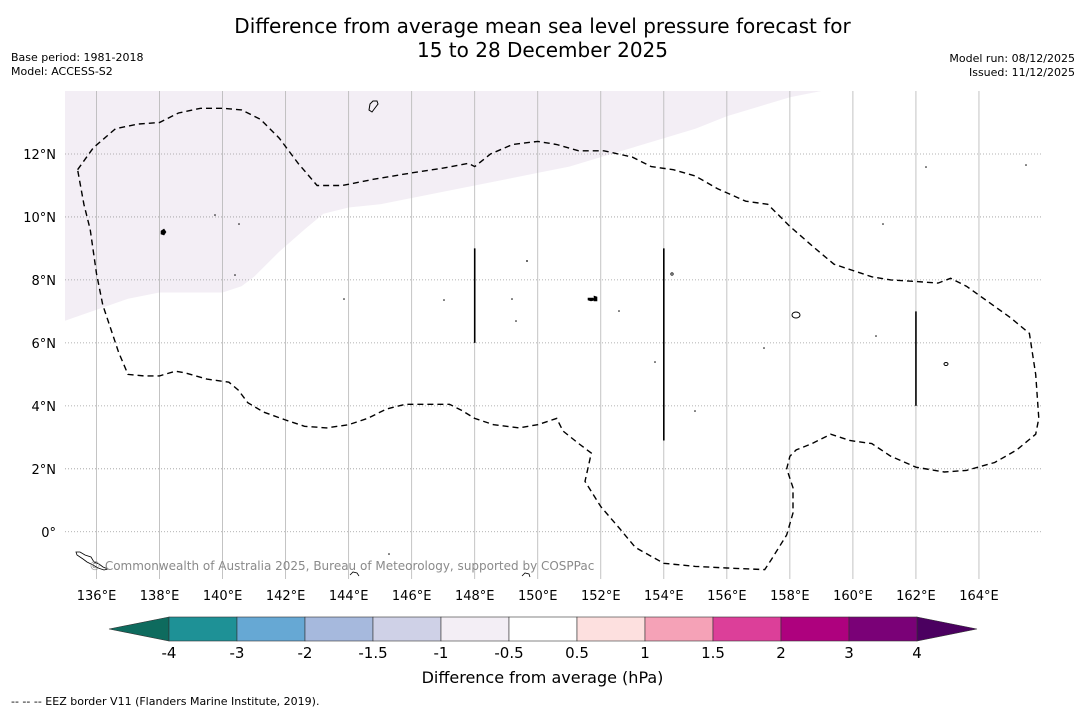 Image resolution: width=1085 pixels, height=713 pixels. I want to click on colorbar-label: Difference from average (hPa), so click(542, 677).